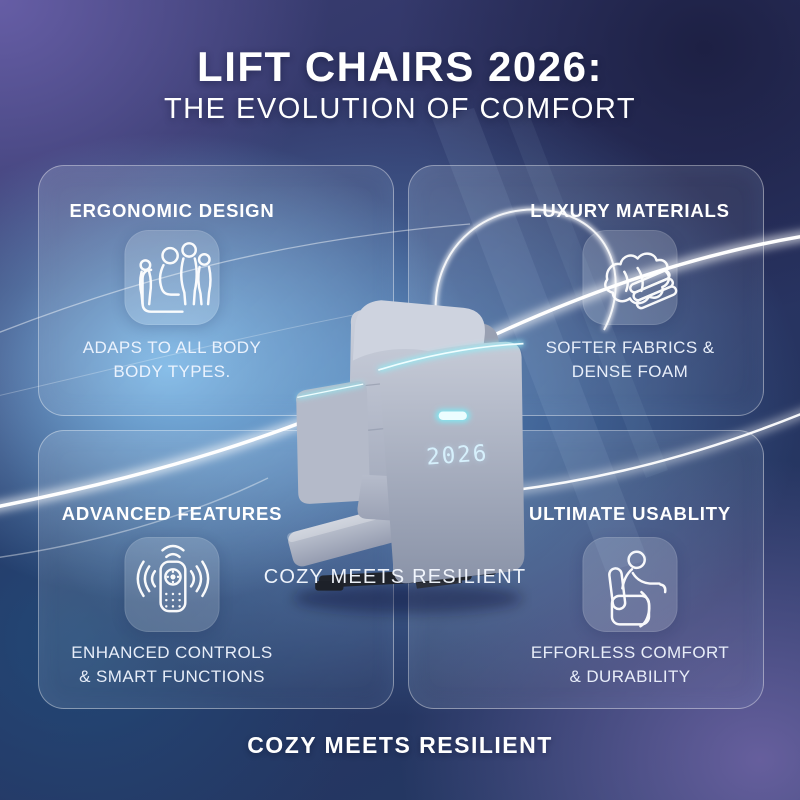 The width and height of the screenshot is (800, 800). What do you see at coordinates (172, 277) in the screenshot?
I see `people-group-icon` at bounding box center [172, 277].